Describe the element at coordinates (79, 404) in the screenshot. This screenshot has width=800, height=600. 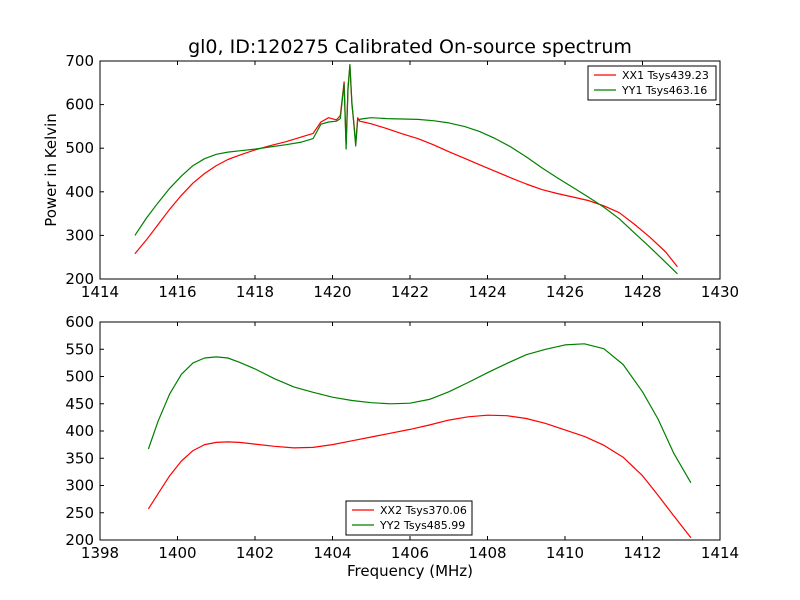
I see `y-tick-label: 450` at that location.